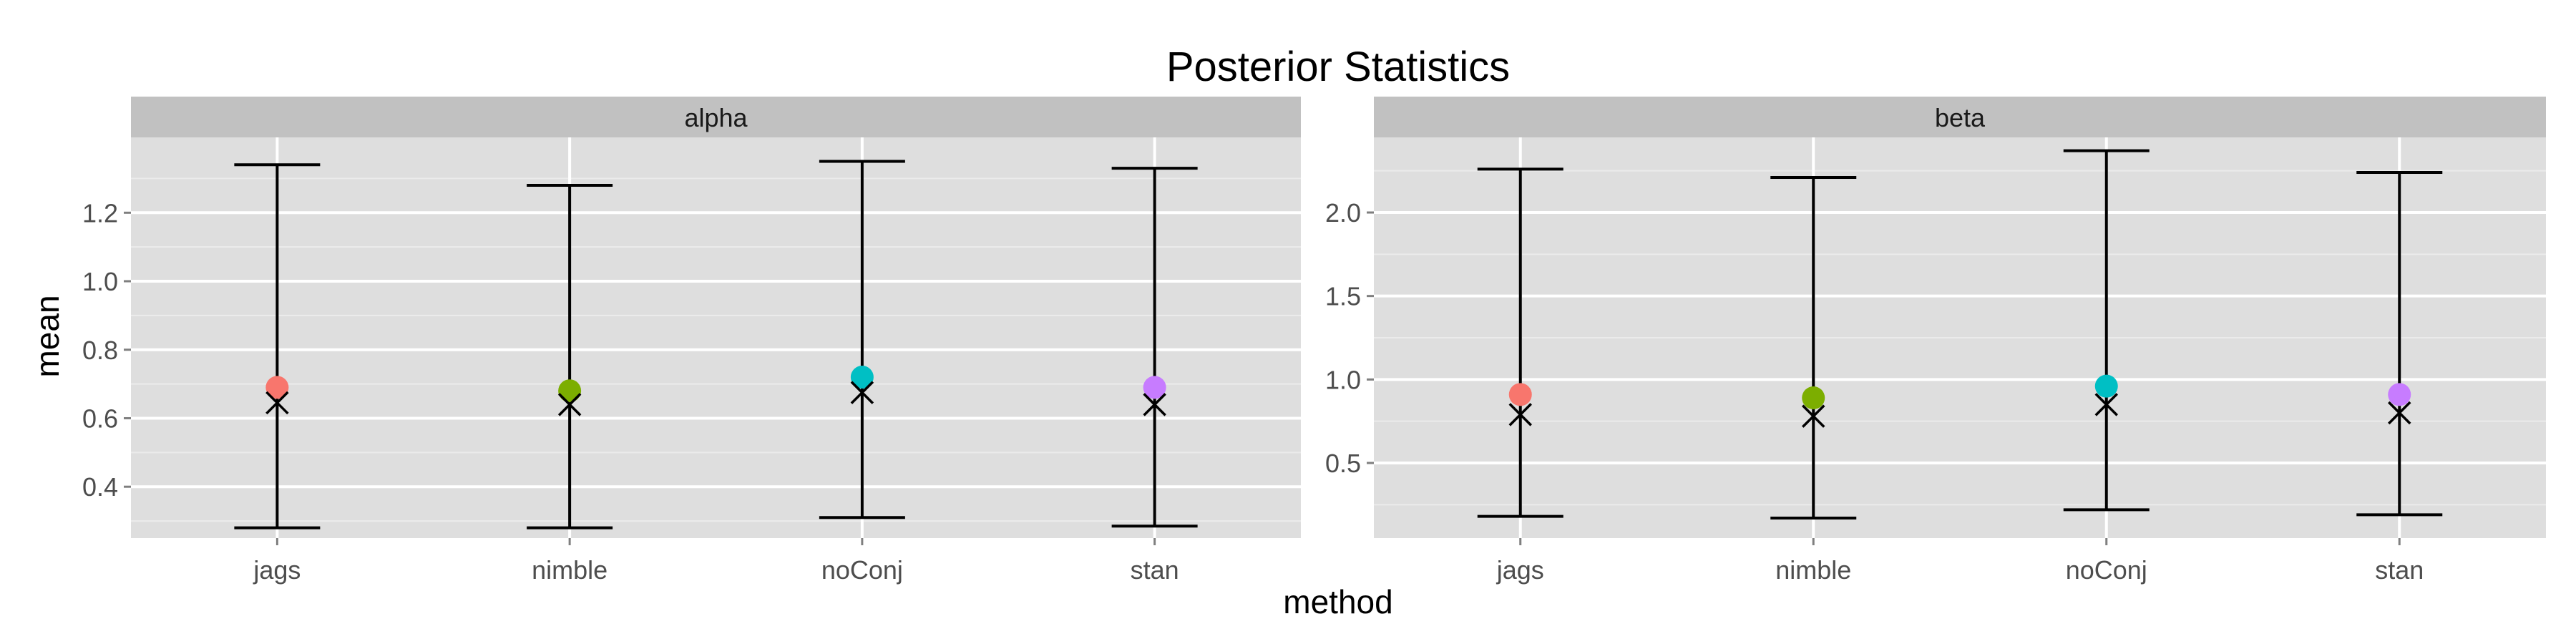 Image resolution: width=2576 pixels, height=644 pixels. I want to click on panel-alpha-mean-point-nimble, so click(570, 391).